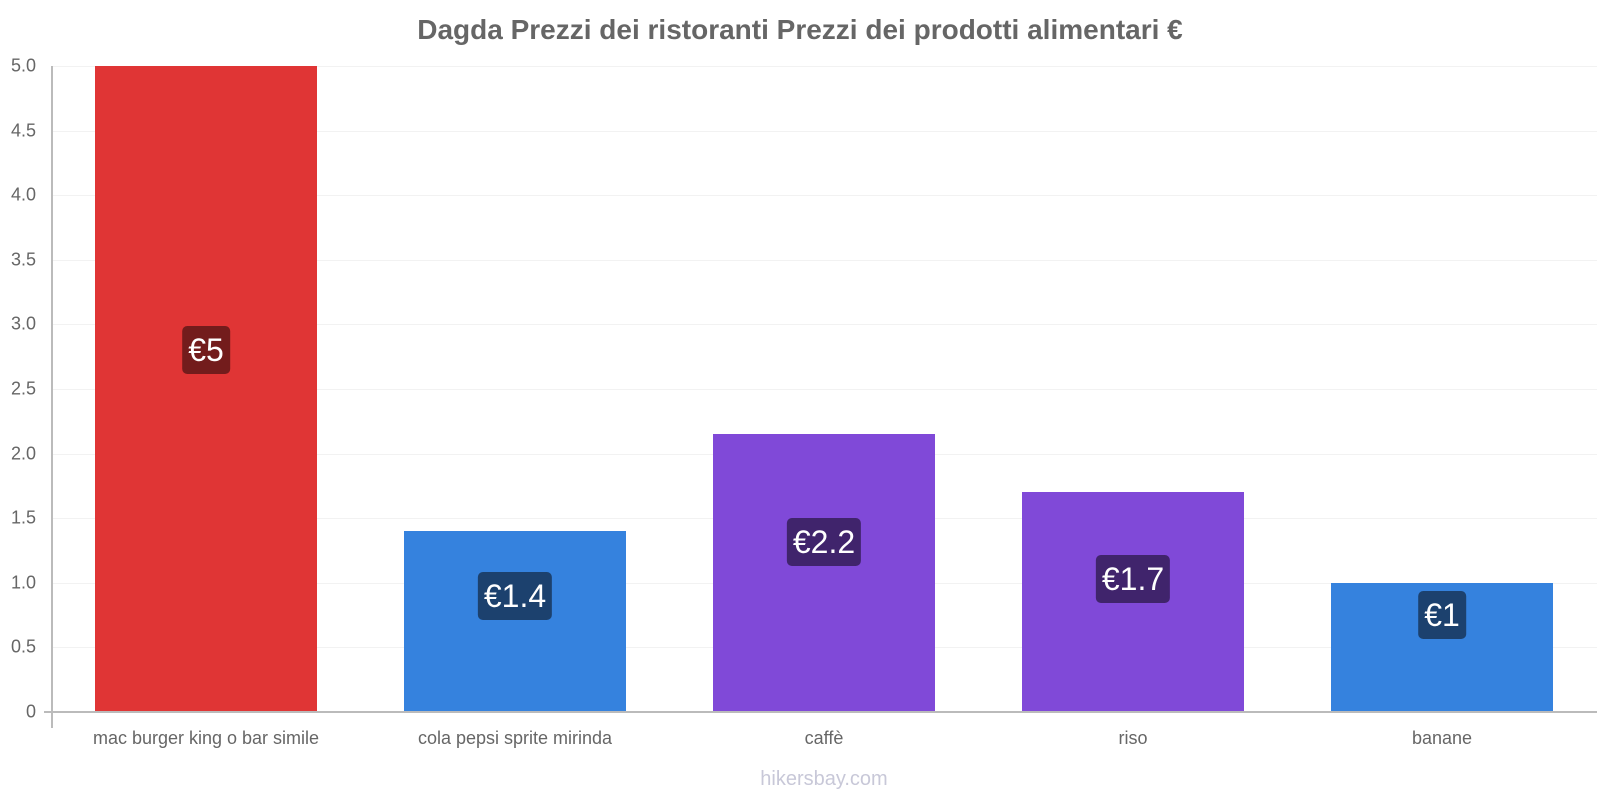 This screenshot has height=800, width=1600. I want to click on watermark: hikersbay.com, so click(824, 779).